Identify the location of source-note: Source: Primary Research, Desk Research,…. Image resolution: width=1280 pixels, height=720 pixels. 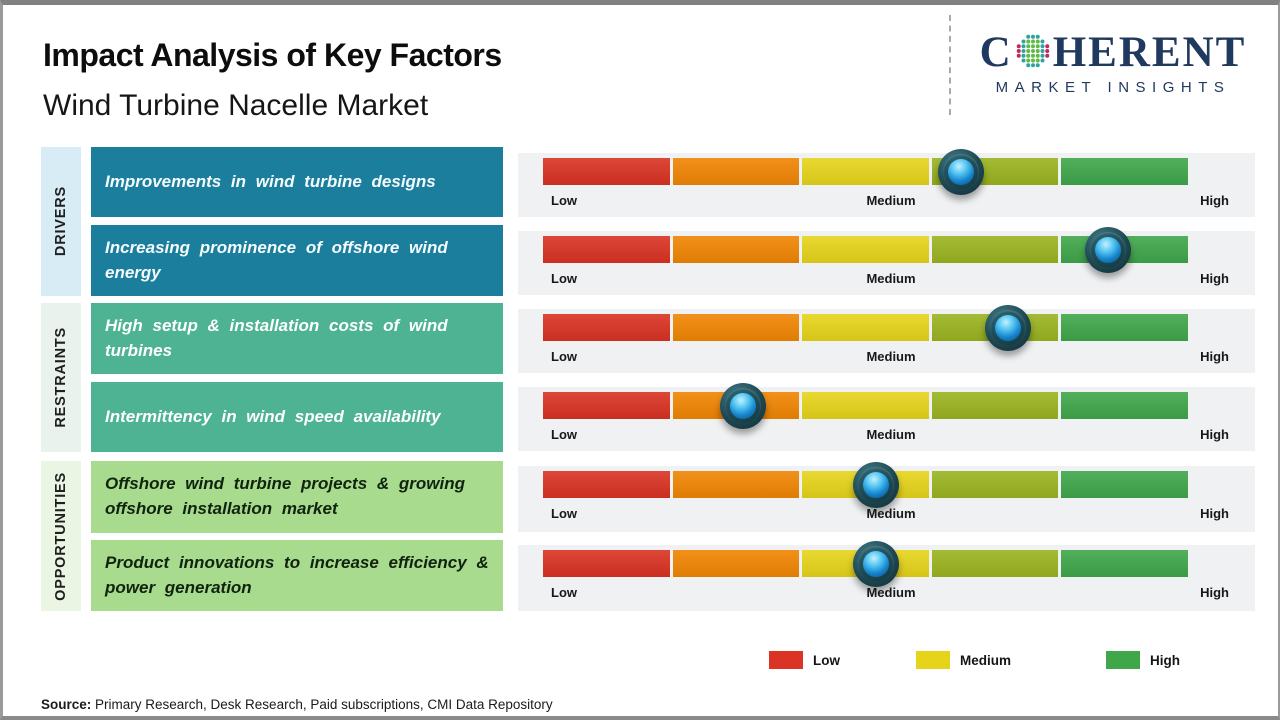
(297, 704).